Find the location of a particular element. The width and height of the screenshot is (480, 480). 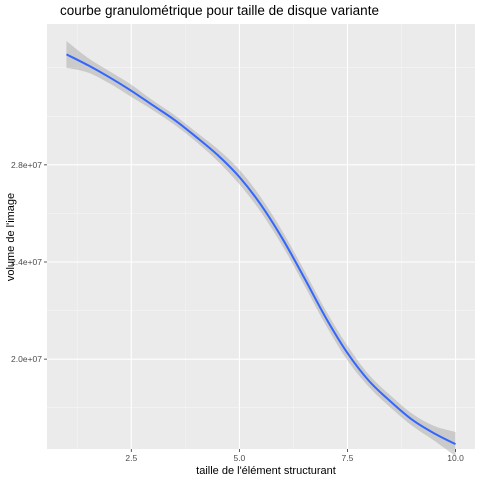

x-tick-label: 2.5 is located at coordinates (131, 458).